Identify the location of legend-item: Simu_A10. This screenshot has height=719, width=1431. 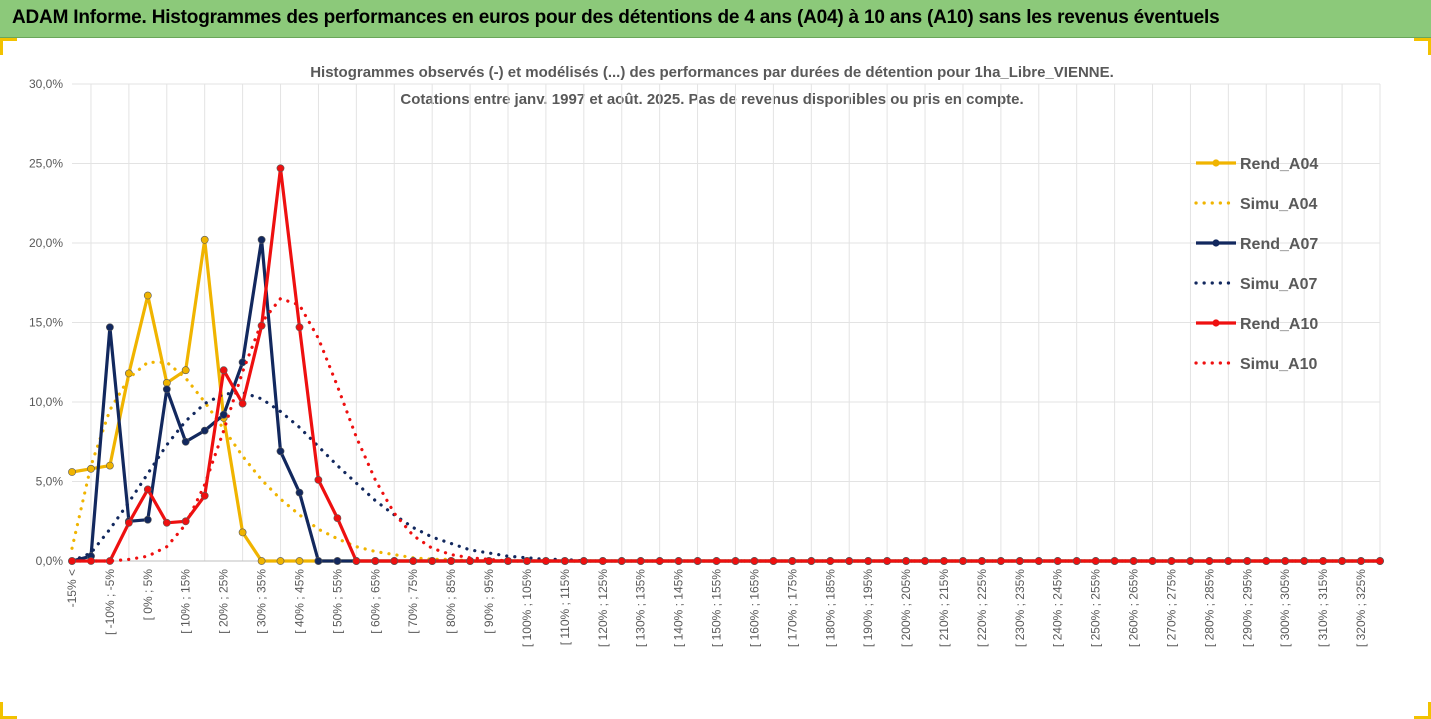
(1255, 364).